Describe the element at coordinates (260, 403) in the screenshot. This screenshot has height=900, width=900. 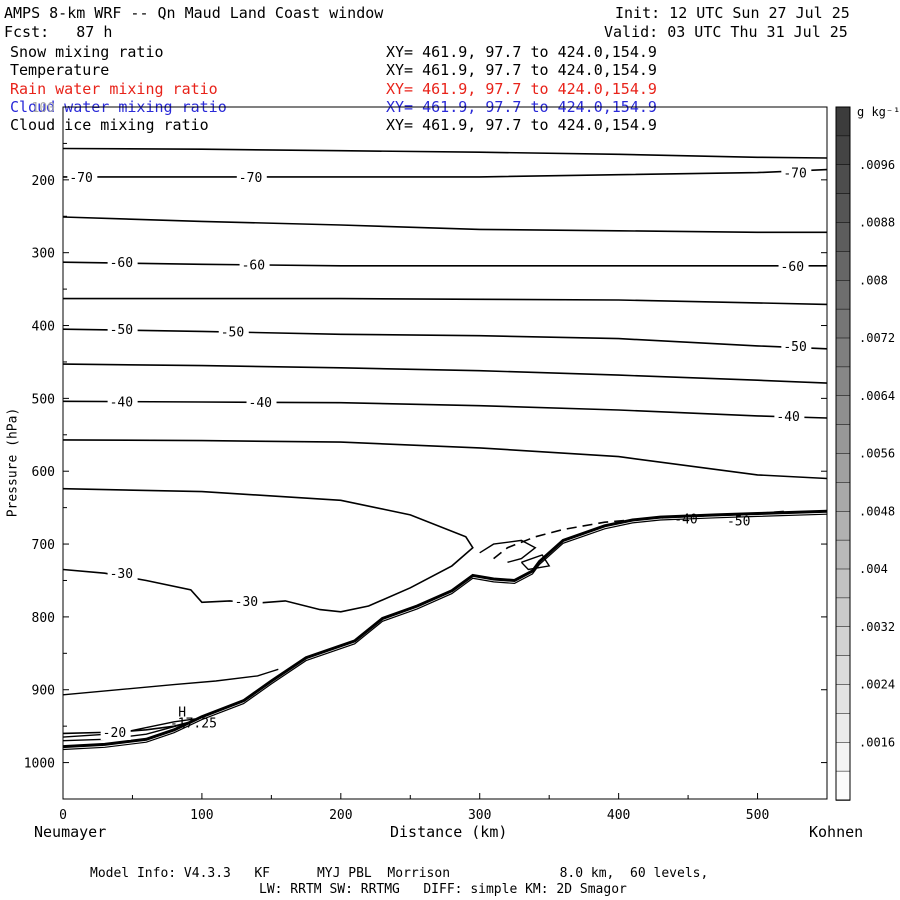
I see `isotherm-label-3-1: -40` at that location.